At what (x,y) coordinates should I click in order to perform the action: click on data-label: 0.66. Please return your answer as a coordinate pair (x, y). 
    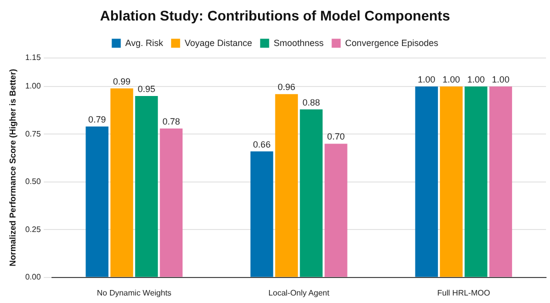
    Looking at the image, I should click on (262, 144).